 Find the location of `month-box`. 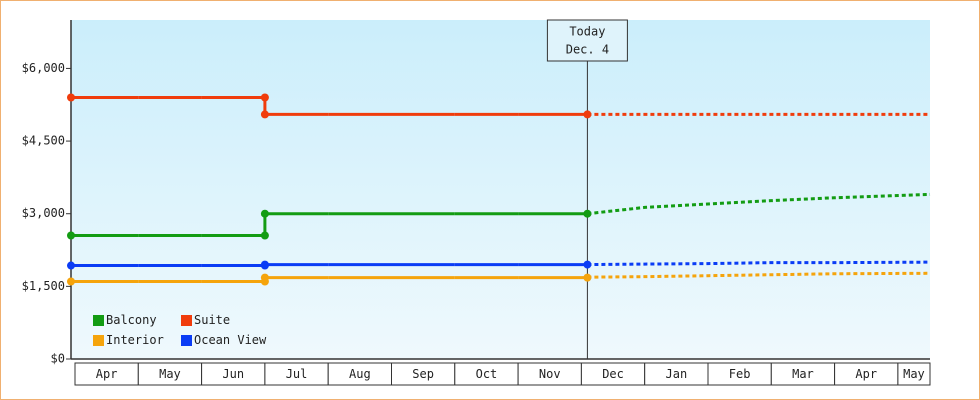

month-box is located at coordinates (914, 374).